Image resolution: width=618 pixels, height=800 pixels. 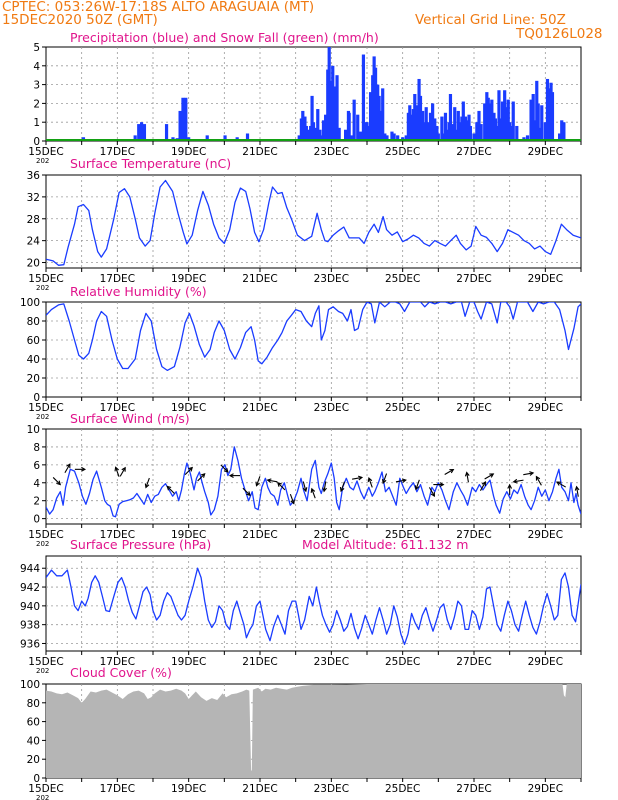 I want to click on series-group-wind, so click(x=313, y=482).